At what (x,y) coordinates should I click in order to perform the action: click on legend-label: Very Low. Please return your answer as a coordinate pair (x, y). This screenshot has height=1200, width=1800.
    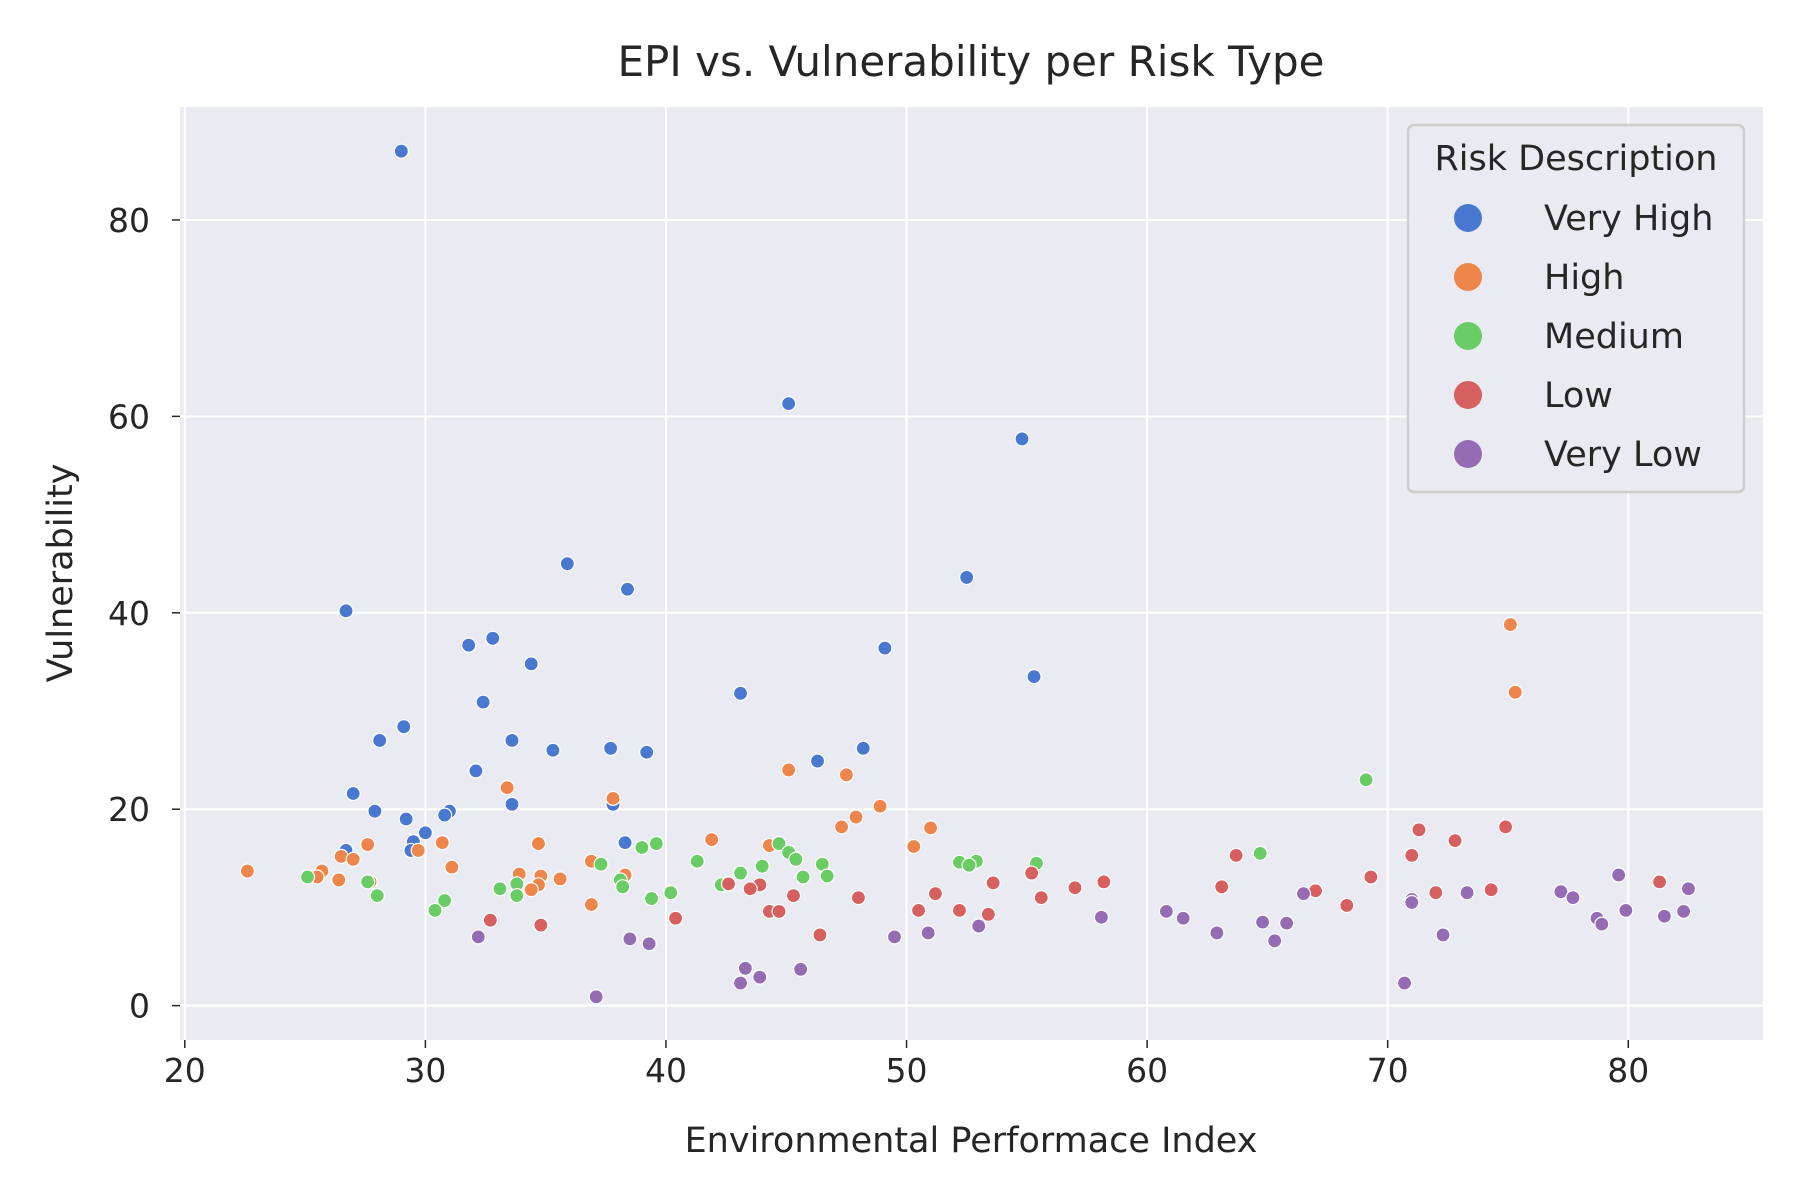
    Looking at the image, I should click on (1623, 455).